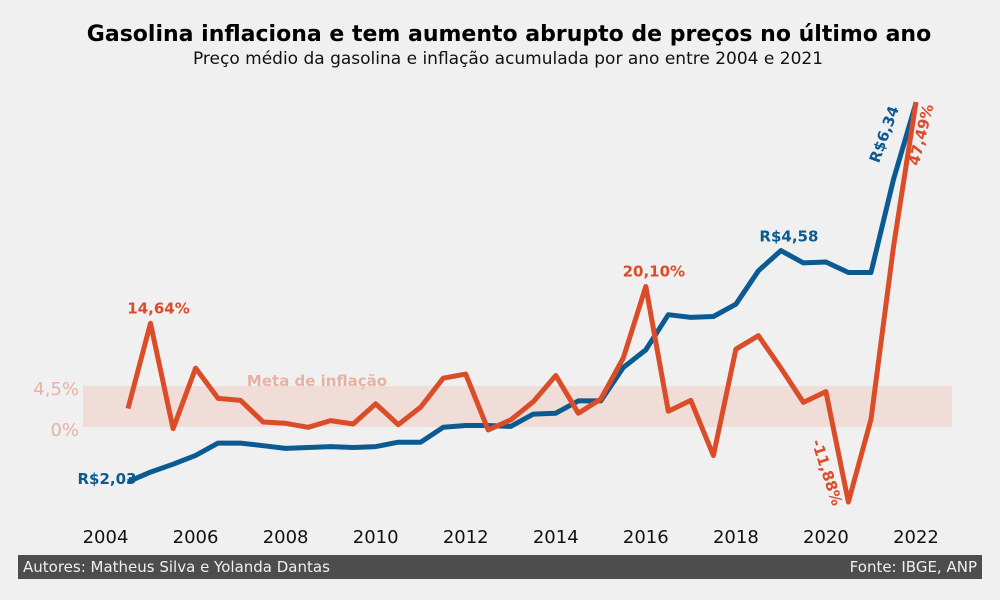 The height and width of the screenshot is (600, 1000). Describe the element at coordinates (107, 479) in the screenshot. I see `gasoline-data-label: R$2,03` at that location.